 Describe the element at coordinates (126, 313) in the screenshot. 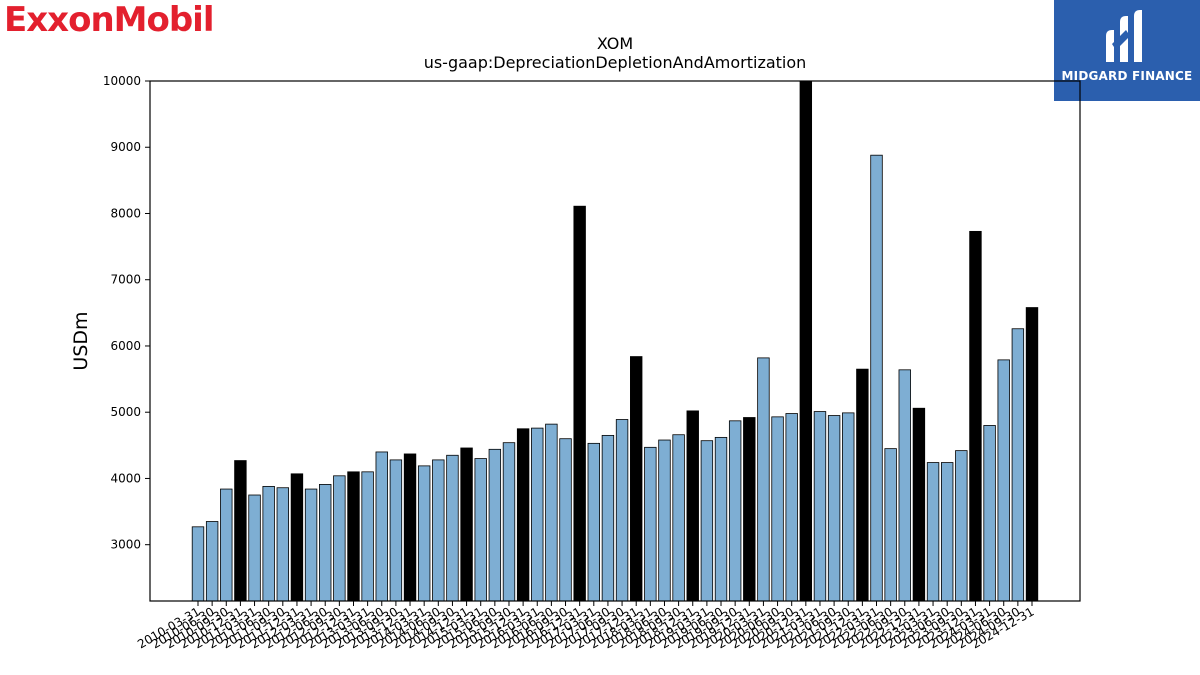

I see `y-axis: 3000 4000 5000 6000 7000 8000 9000 10000` at that location.